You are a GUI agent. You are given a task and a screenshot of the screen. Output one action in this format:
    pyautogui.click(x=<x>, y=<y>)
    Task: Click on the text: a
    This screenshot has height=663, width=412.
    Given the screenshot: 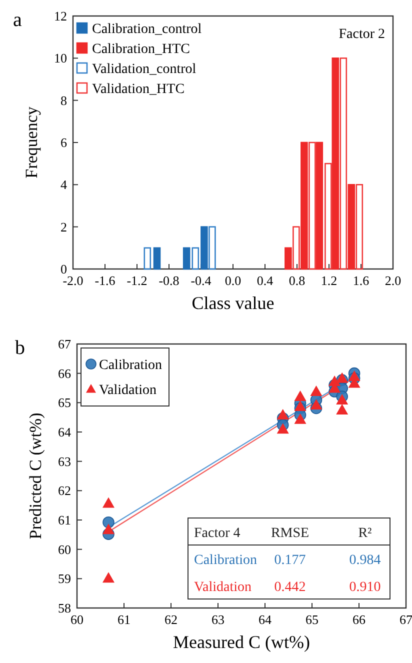 What is the action you would take?
    pyautogui.click(x=17, y=20)
    